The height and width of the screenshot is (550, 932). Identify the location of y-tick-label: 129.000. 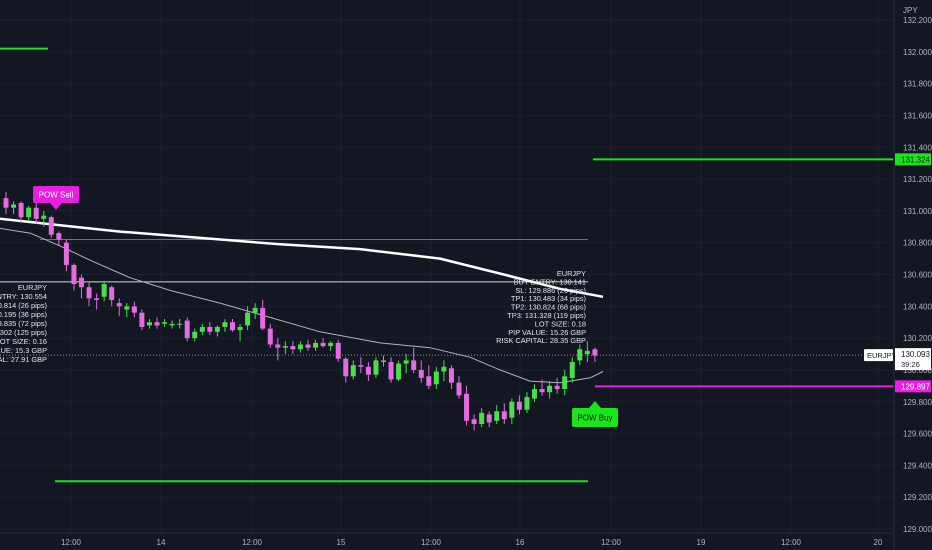
(917, 529).